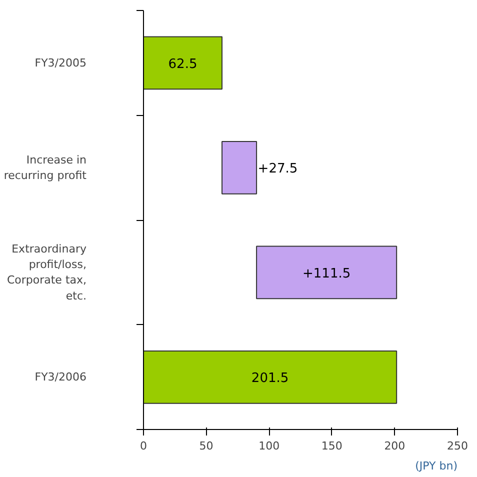 The height and width of the screenshot is (477, 477). I want to click on x-tick-label: 100, so click(269, 446).